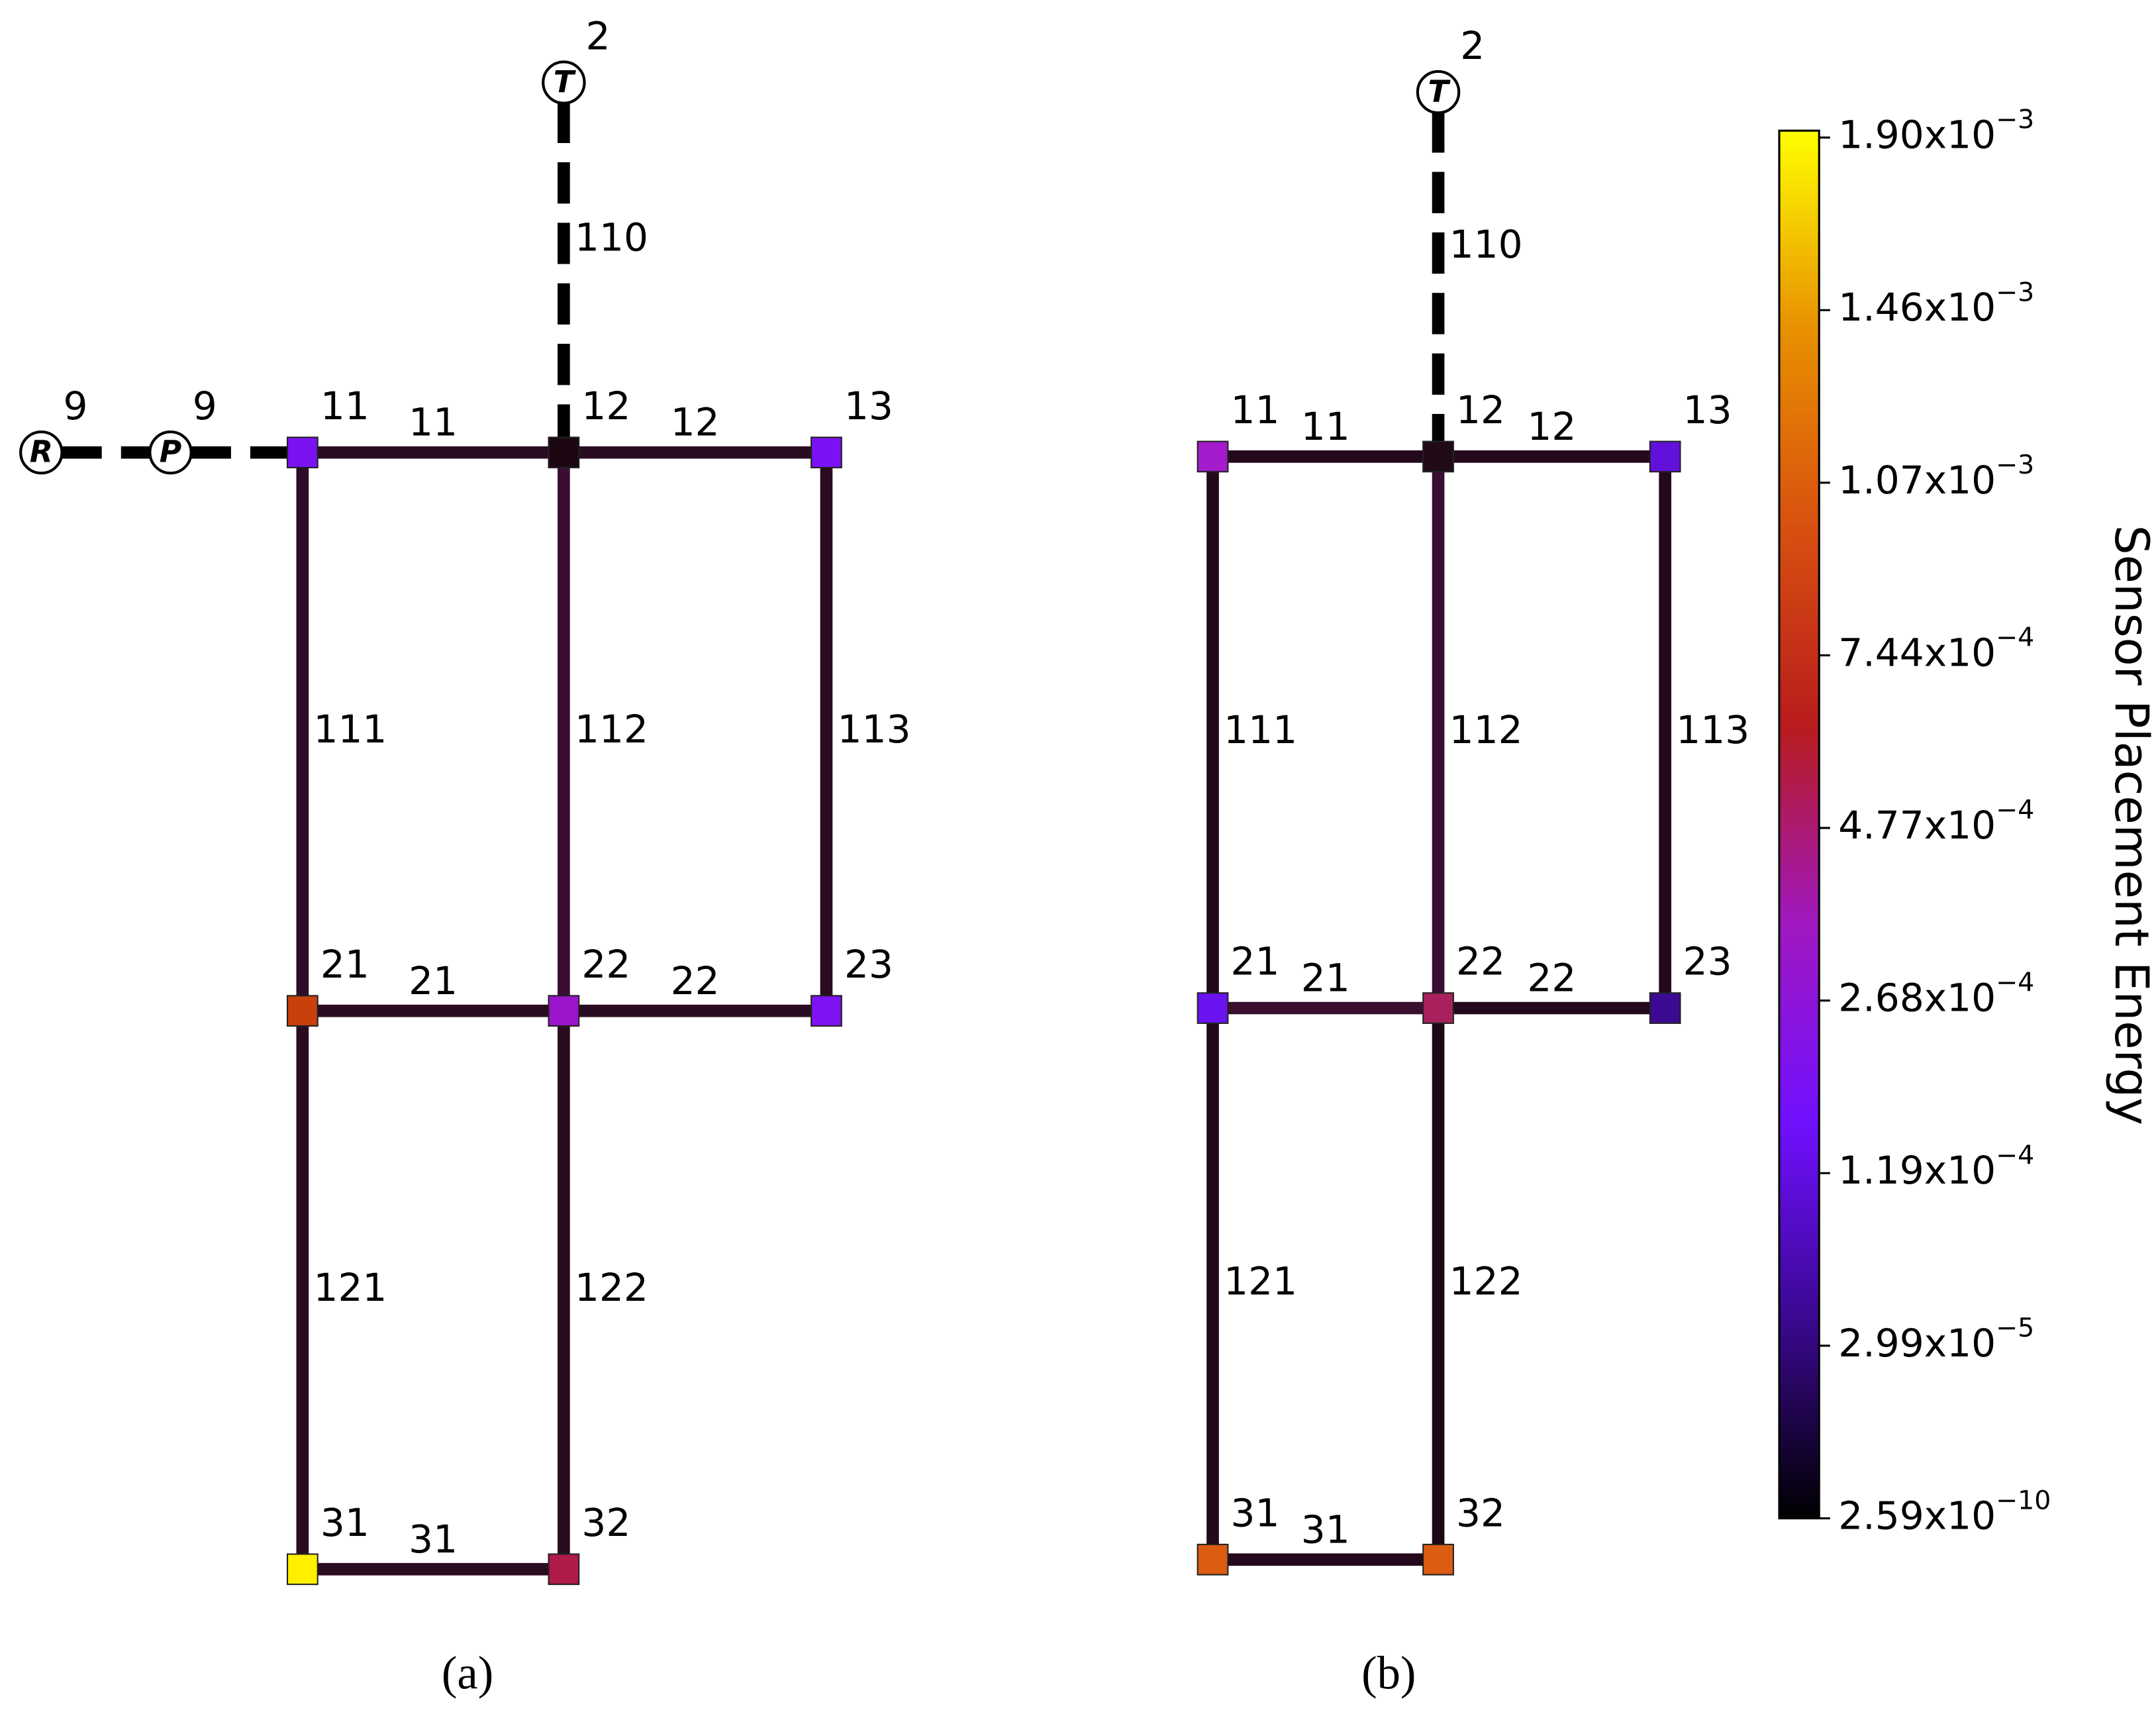 This screenshot has width=2156, height=1726. What do you see at coordinates (1917, 826) in the screenshot?
I see `tick-base: 4.77x10` at bounding box center [1917, 826].